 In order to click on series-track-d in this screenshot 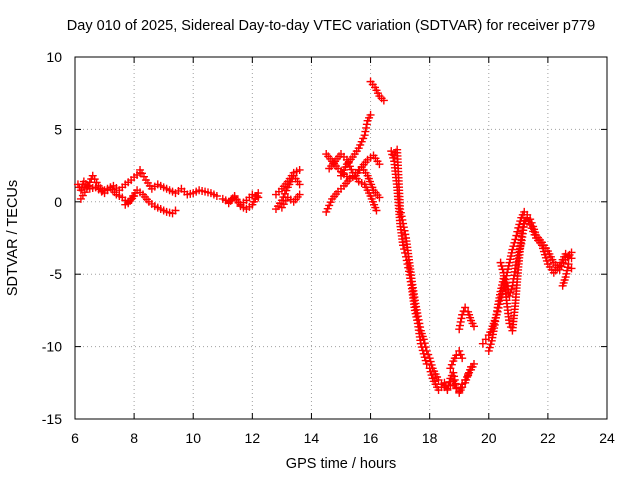, I will do `click(178, 183)`.